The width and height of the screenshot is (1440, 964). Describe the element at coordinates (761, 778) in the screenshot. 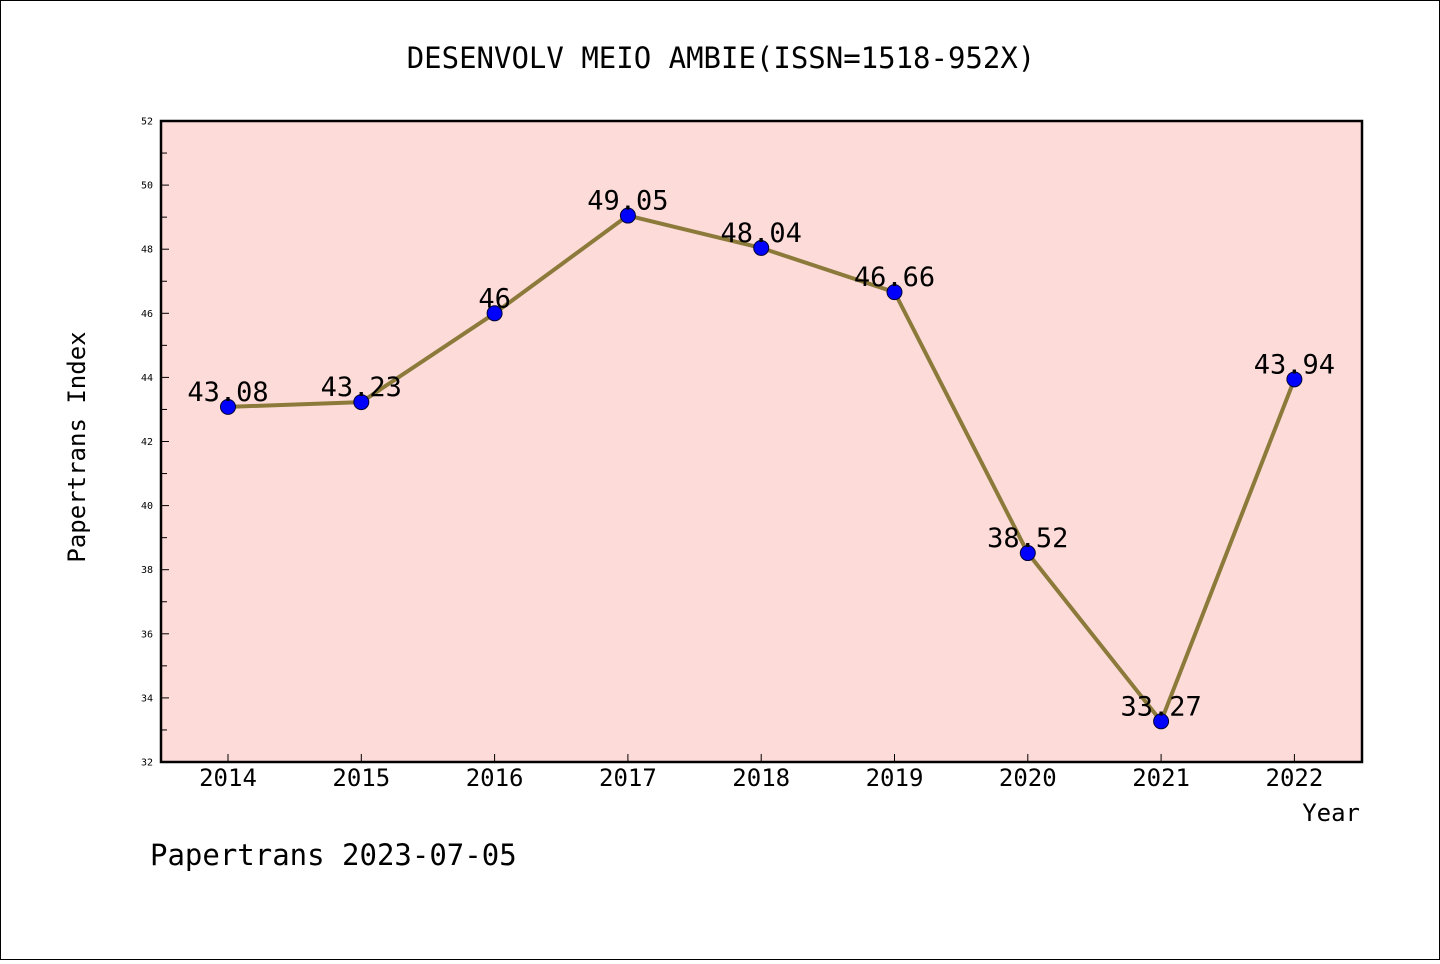

I see `x-tick-label: 2018` at that location.